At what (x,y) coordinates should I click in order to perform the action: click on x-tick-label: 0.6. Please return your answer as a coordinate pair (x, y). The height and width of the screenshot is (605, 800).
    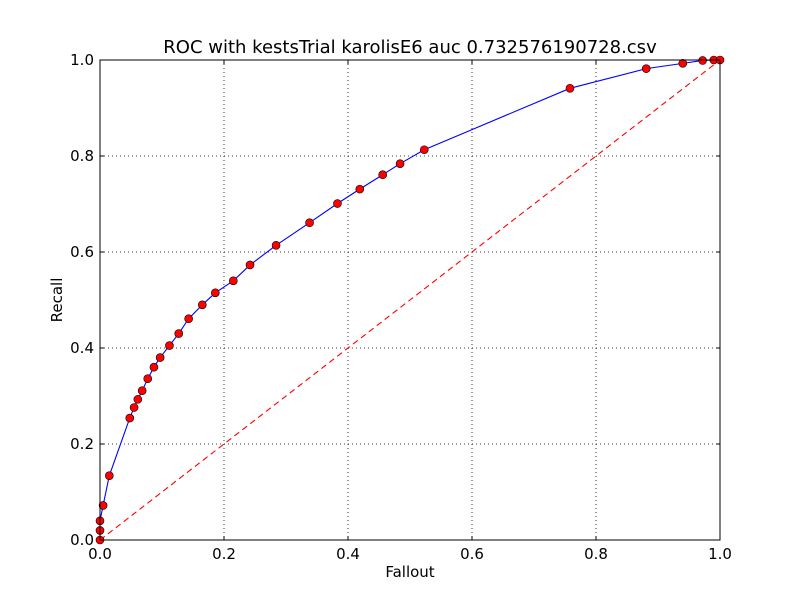
    Looking at the image, I should click on (472, 554).